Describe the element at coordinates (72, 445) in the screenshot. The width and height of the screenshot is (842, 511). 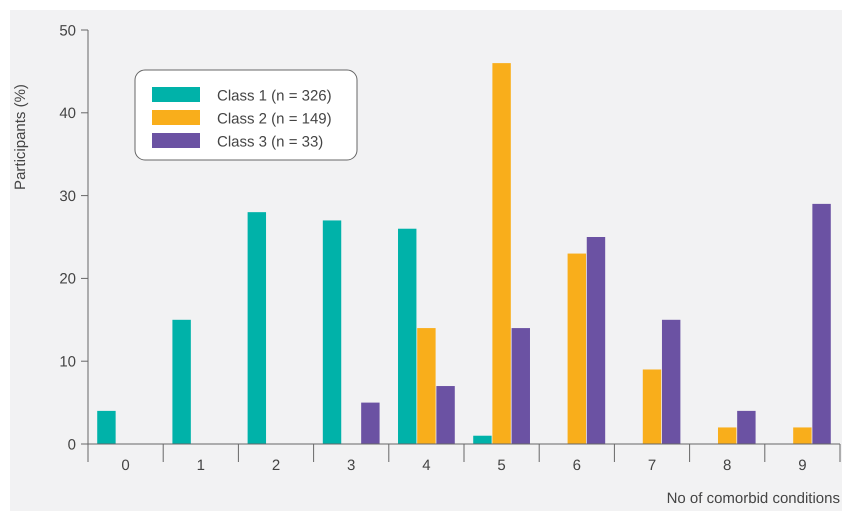
I see `y-tick-label: 0` at that location.